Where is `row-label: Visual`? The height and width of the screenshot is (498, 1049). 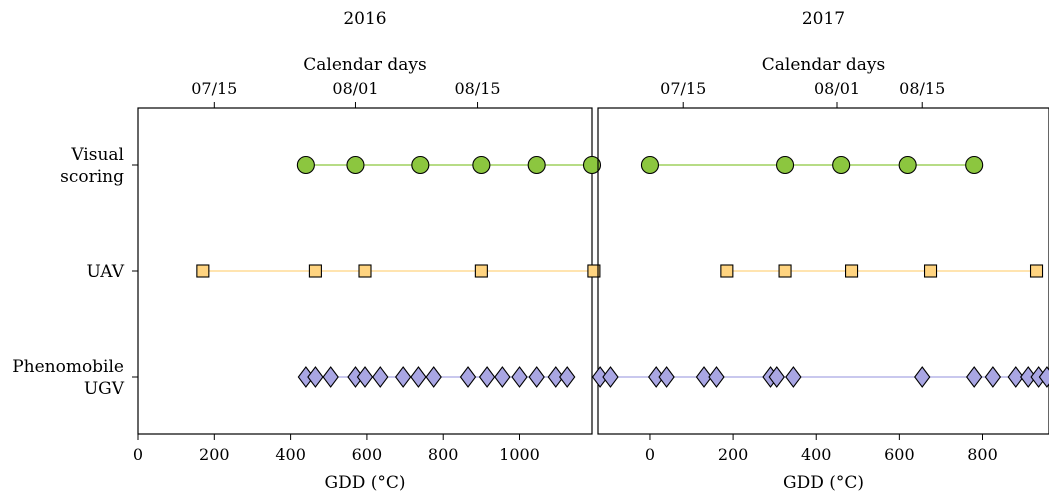 row-label: Visual is located at coordinates (97, 155).